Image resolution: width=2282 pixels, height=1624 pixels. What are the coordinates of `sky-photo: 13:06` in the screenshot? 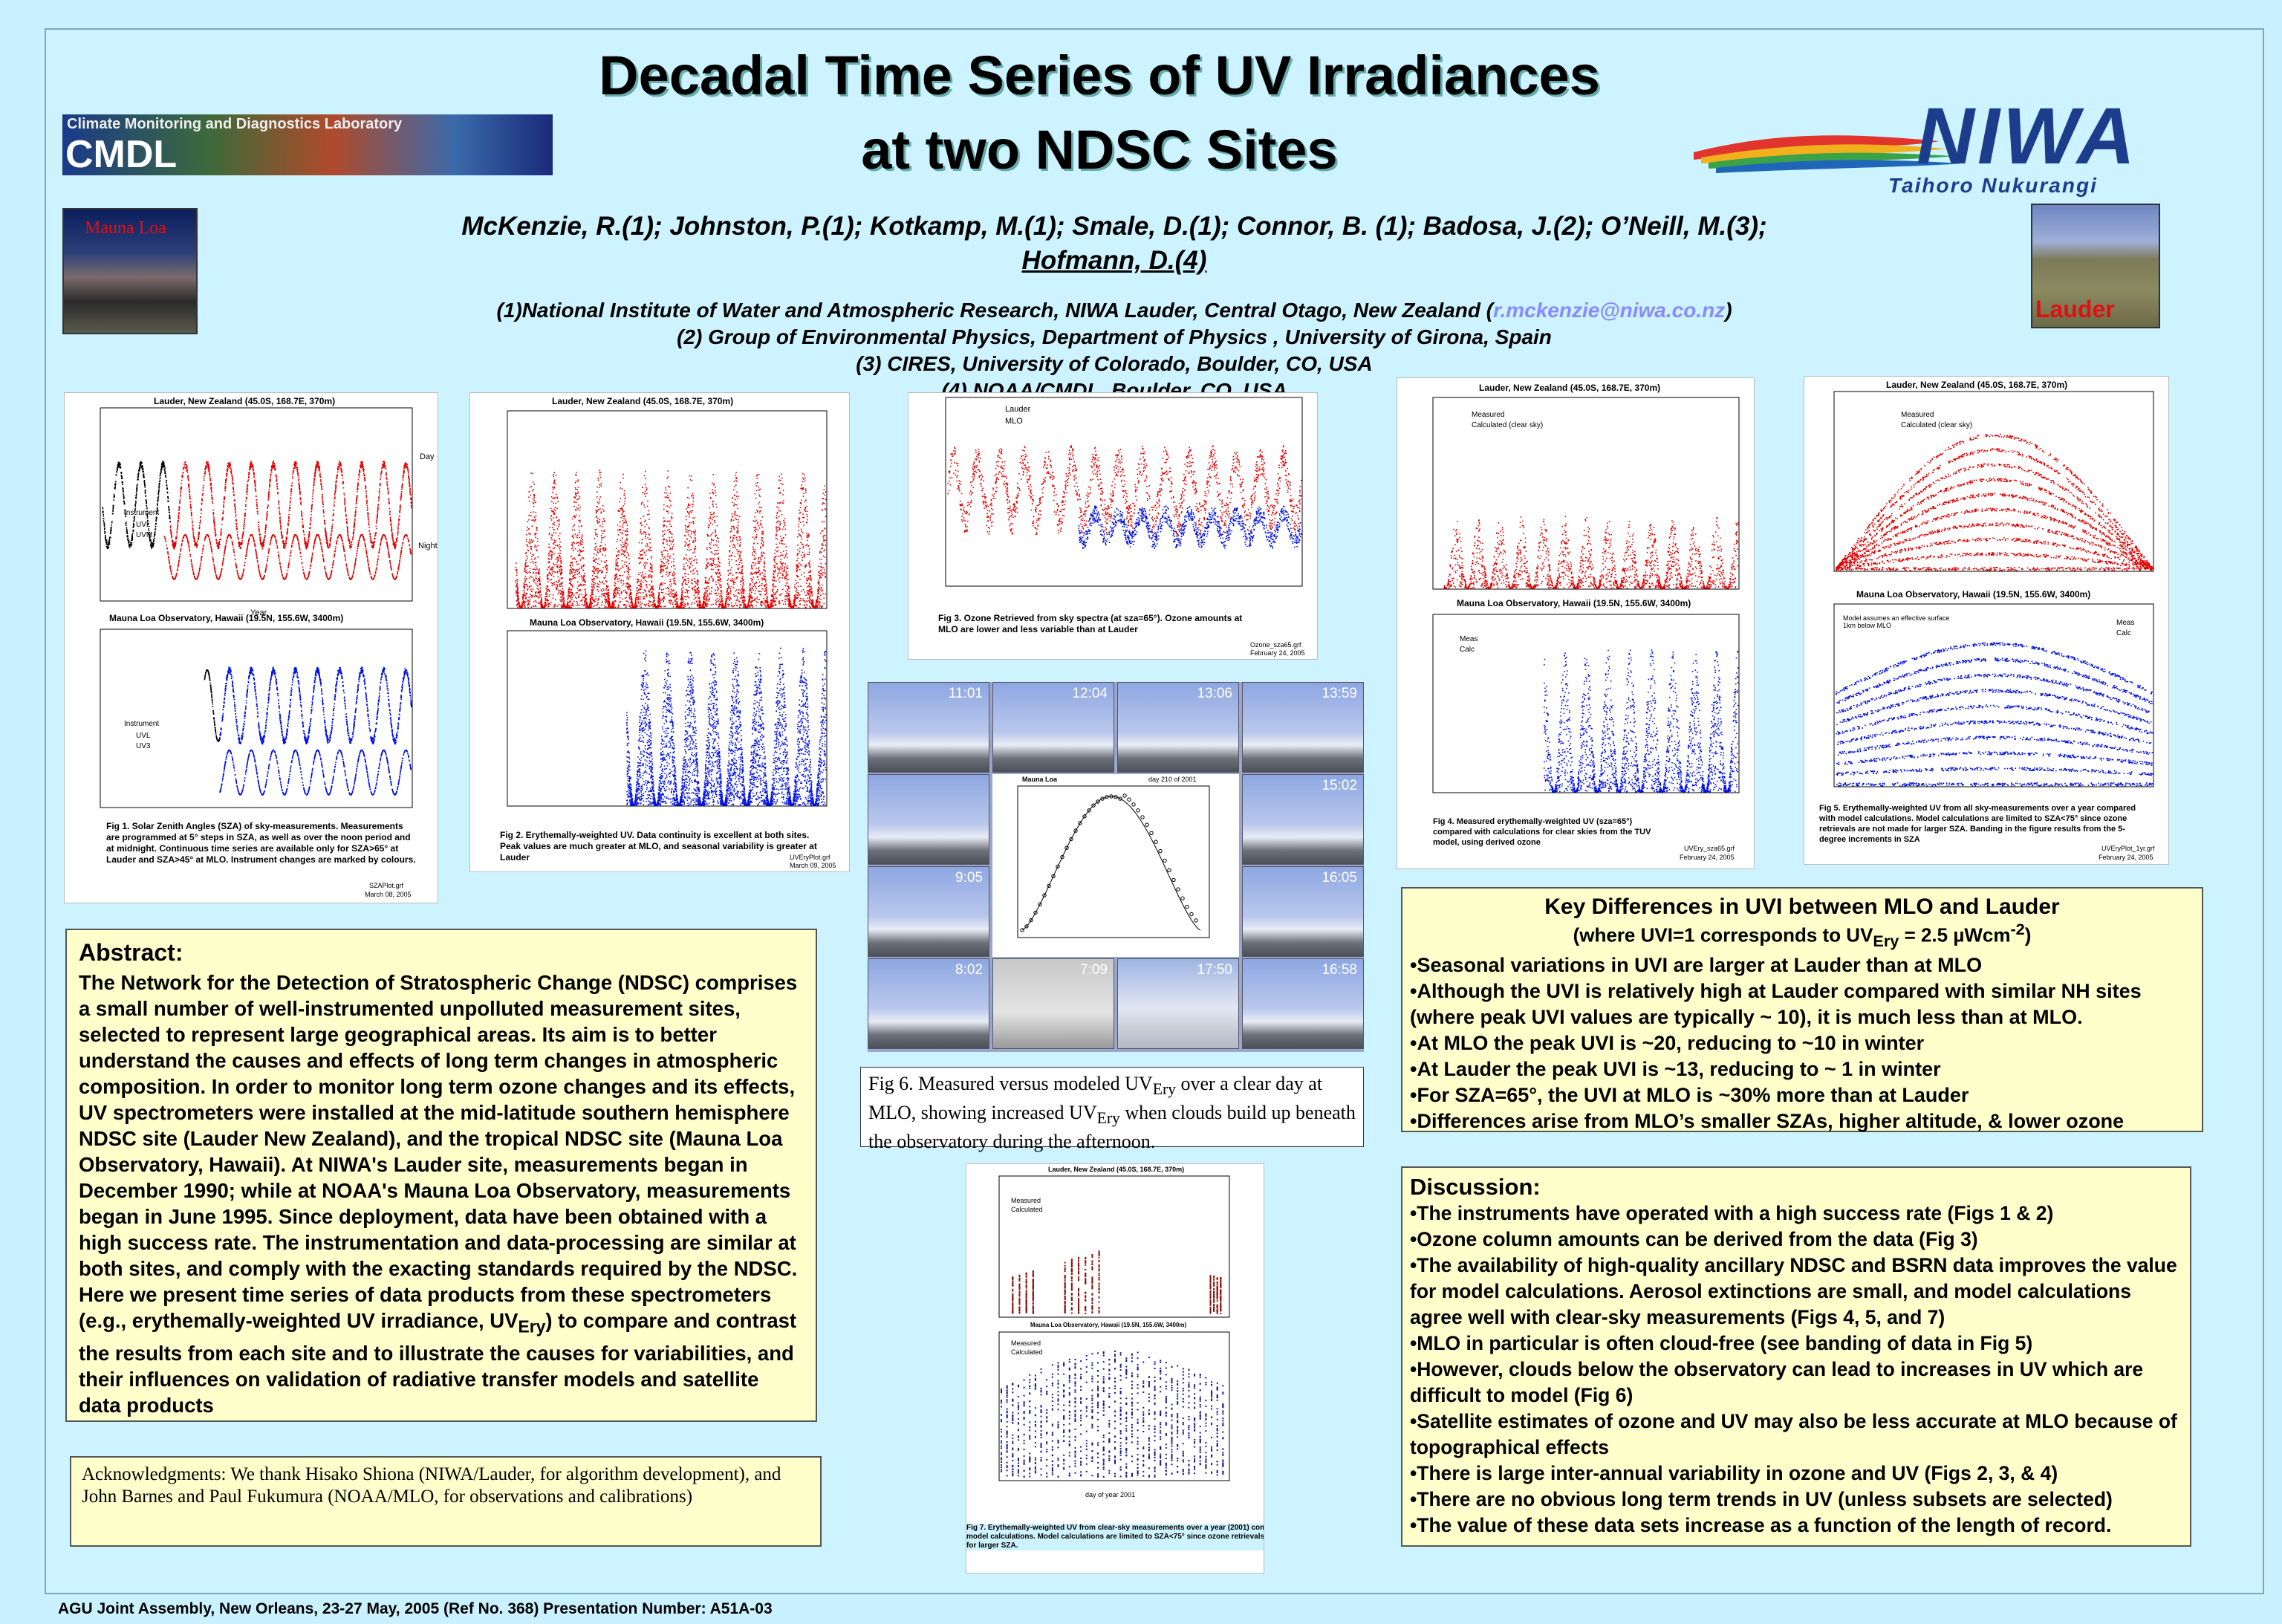 It's located at (1178, 727).